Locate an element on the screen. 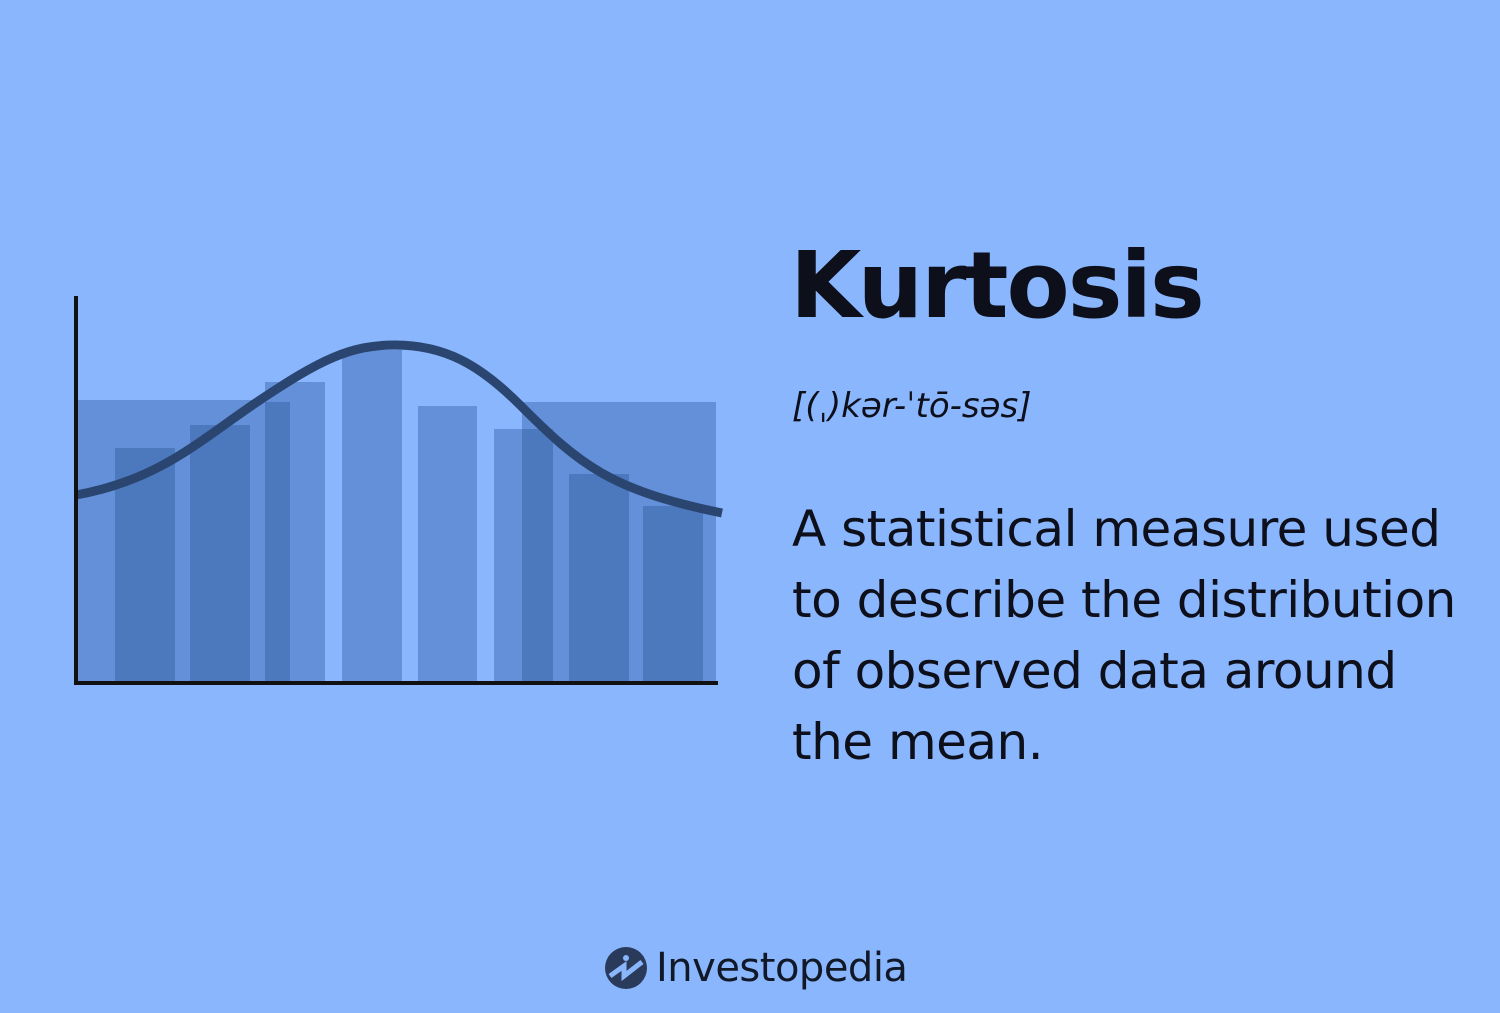 The image size is (1500, 1013). brand-name: Investopedia is located at coordinates (782, 968).